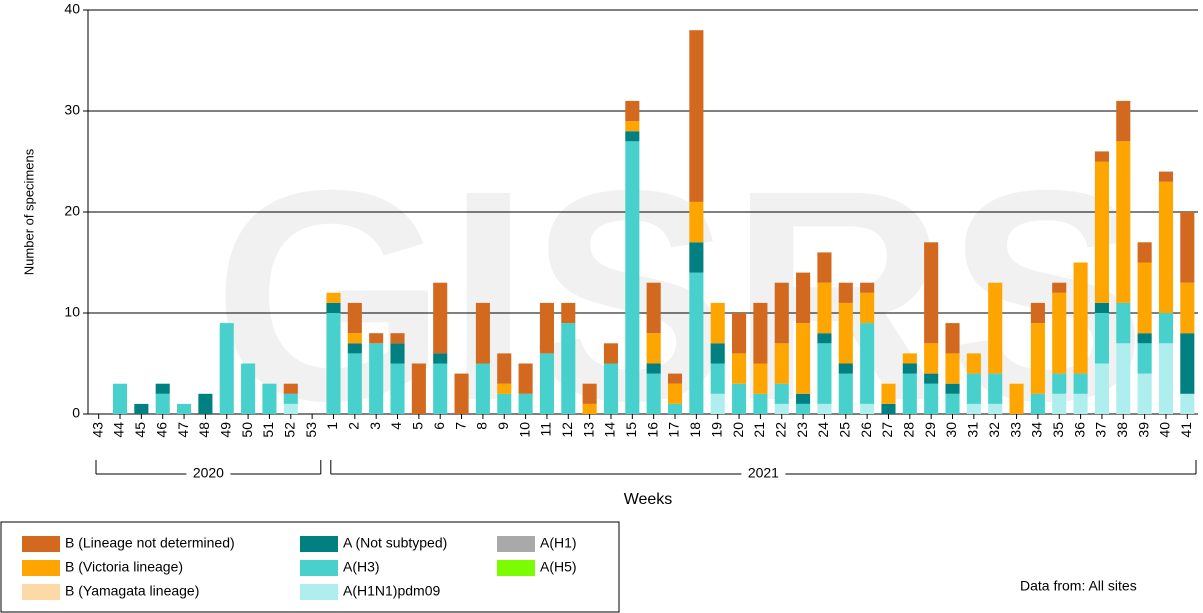  I want to click on x-tick-label: 29, so click(930, 430).